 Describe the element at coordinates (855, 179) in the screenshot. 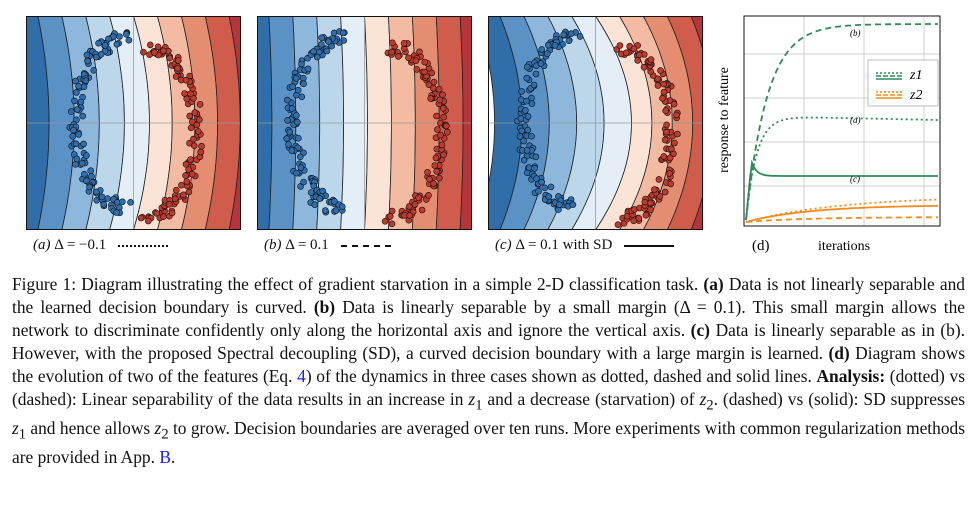

I see `annotation-c: (c)` at that location.